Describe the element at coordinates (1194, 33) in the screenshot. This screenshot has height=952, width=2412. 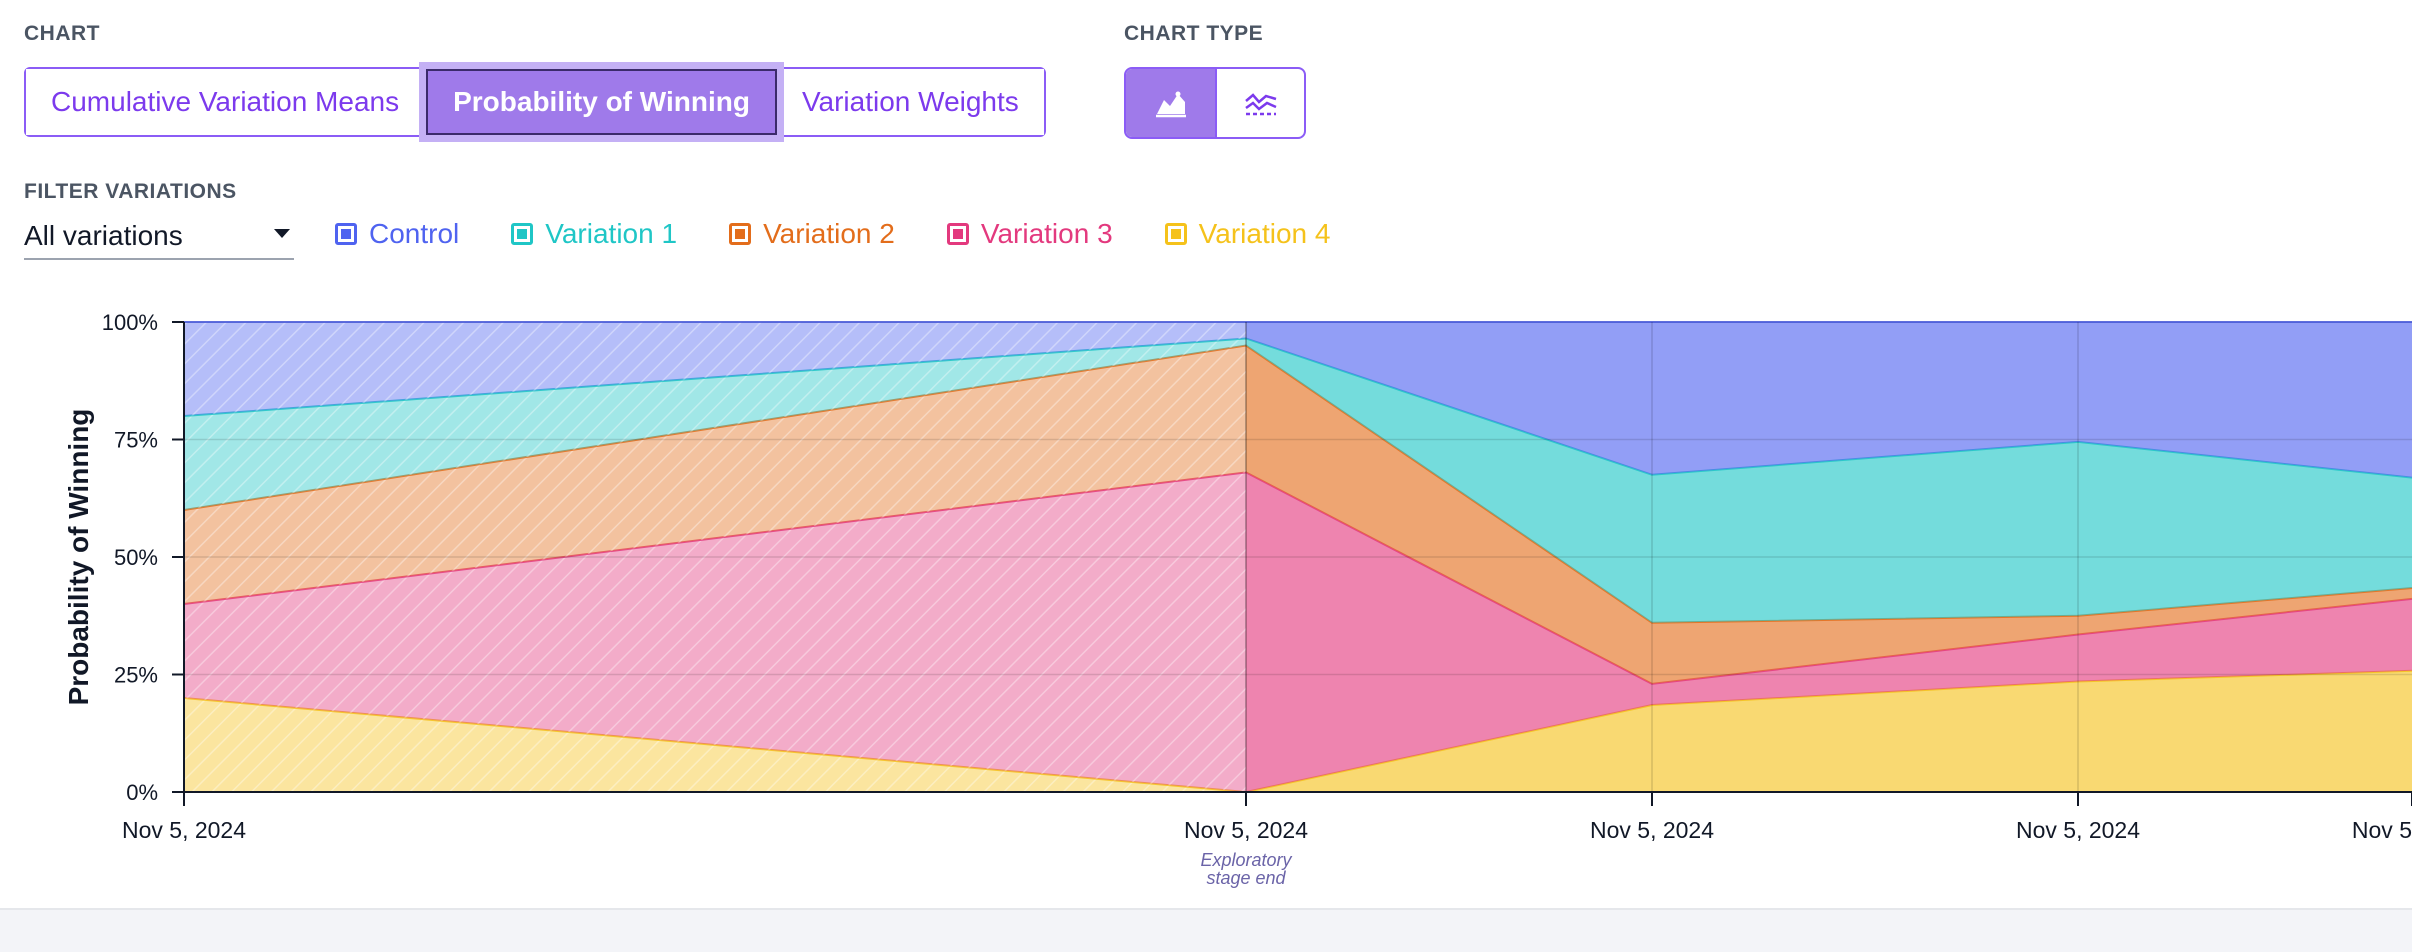
I see `chart-type-label: CHART TYPE` at that location.